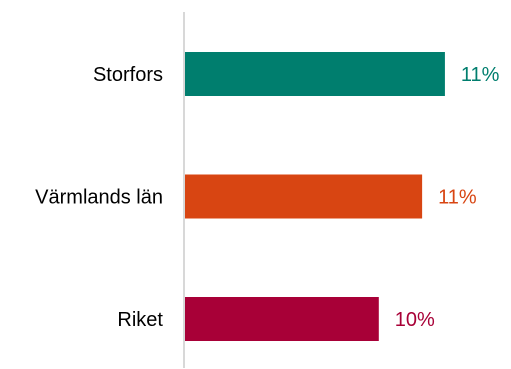 The width and height of the screenshot is (511, 369). I want to click on data-label-2: 10%, so click(415, 320).